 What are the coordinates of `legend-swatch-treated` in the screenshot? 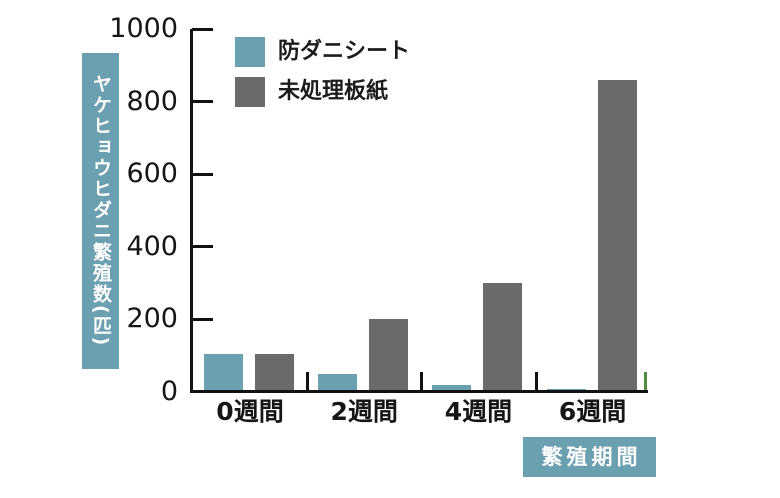 It's located at (250, 52).